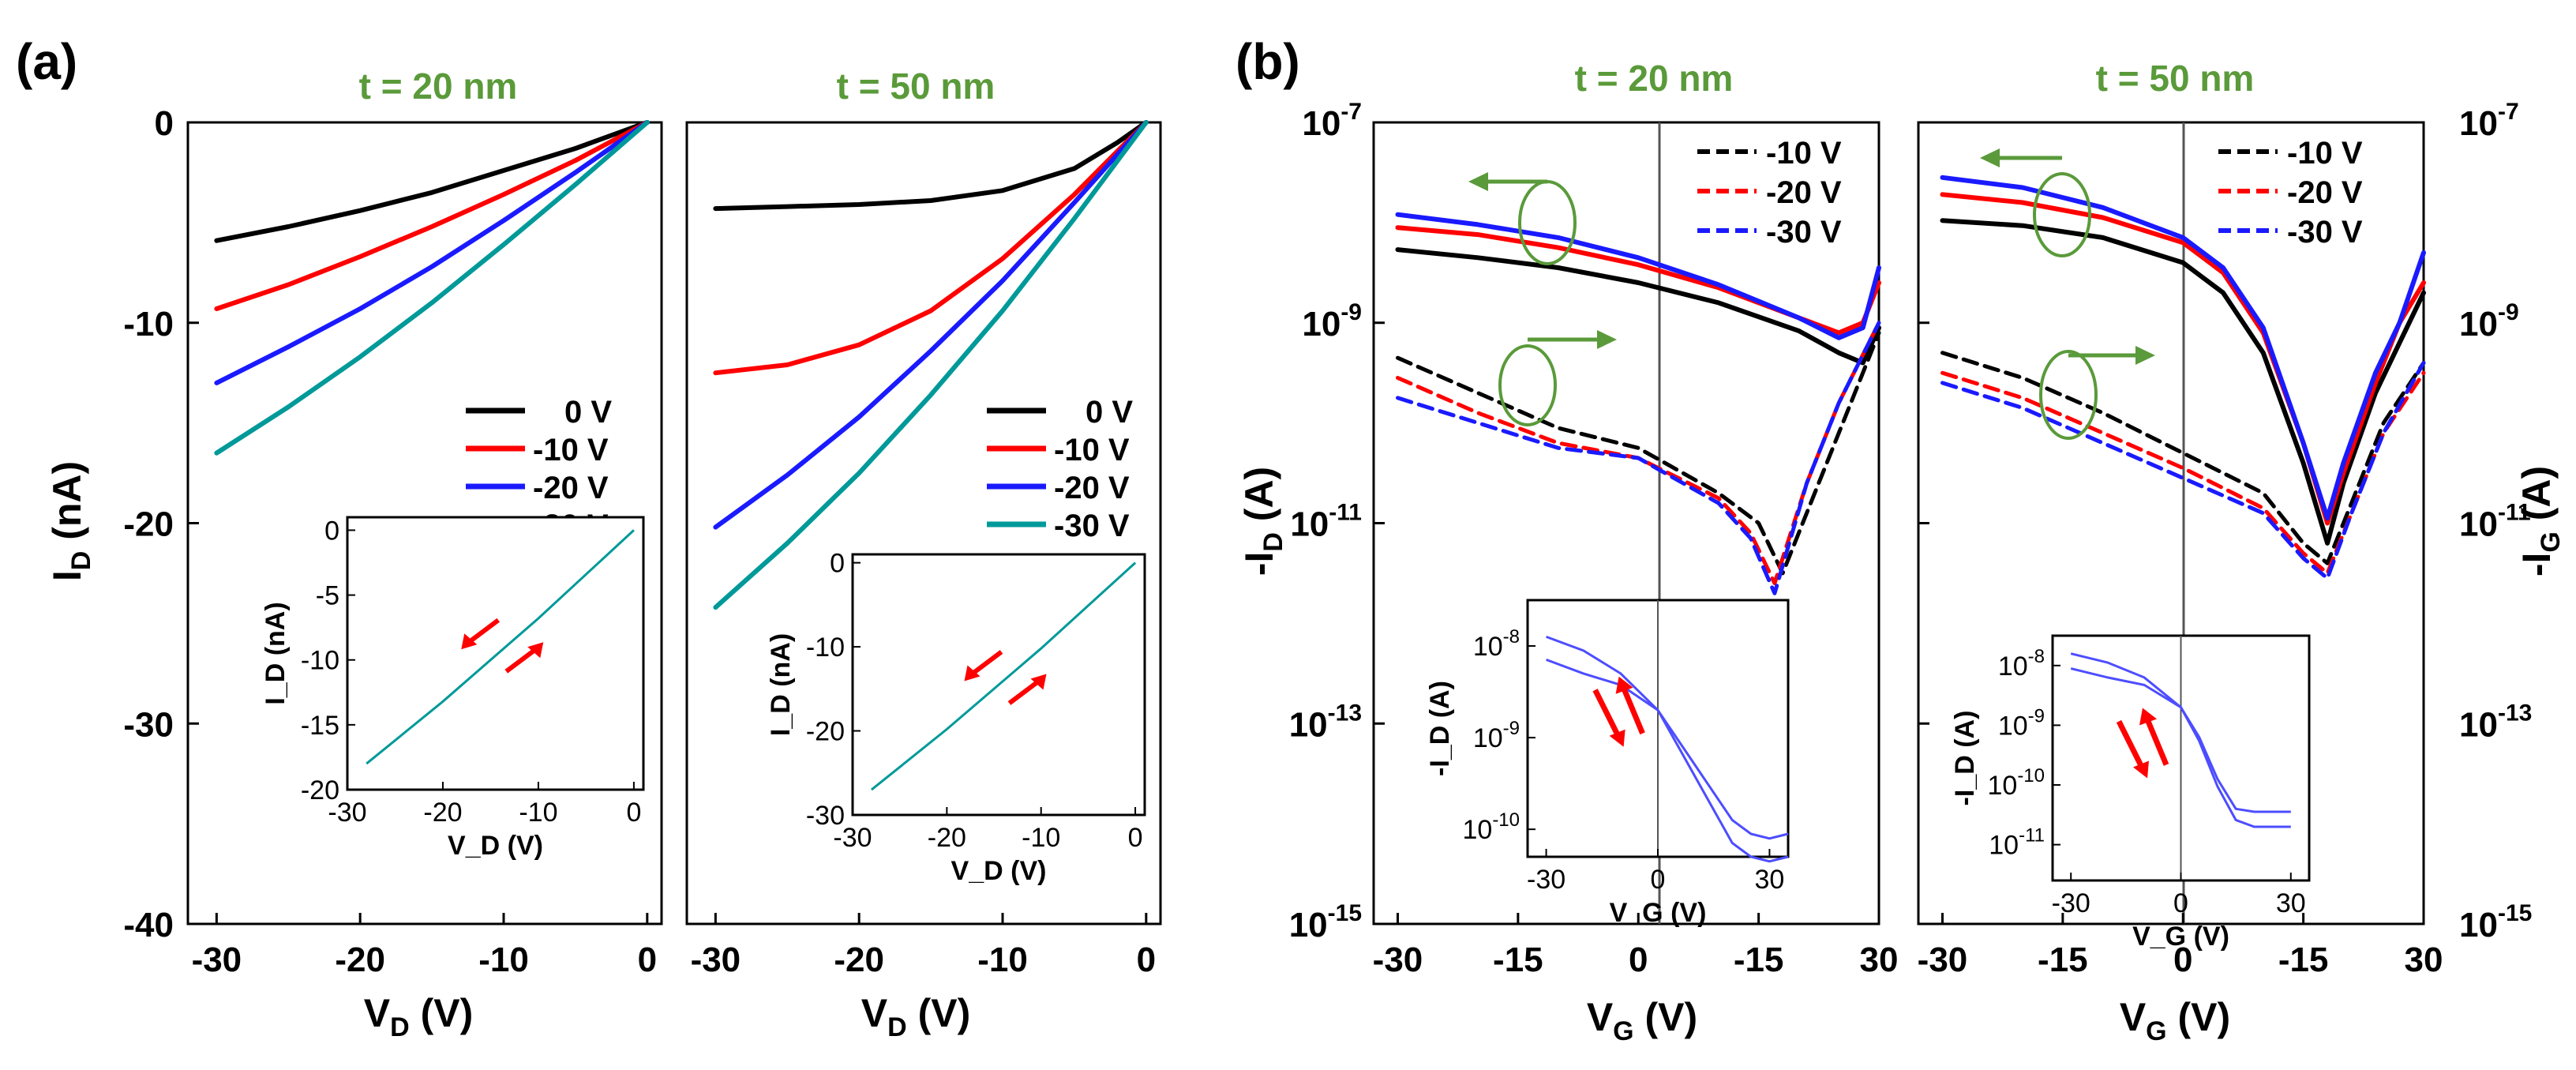 The width and height of the screenshot is (2576, 1070). Describe the element at coordinates (327, 596) in the screenshot. I see `inset-y-tick-label: -5` at that location.